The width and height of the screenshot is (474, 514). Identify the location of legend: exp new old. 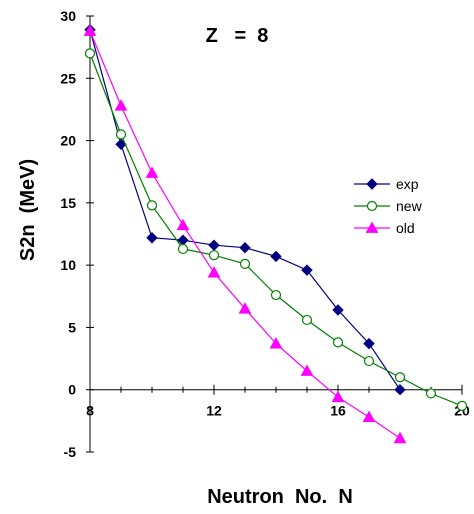
(388, 206).